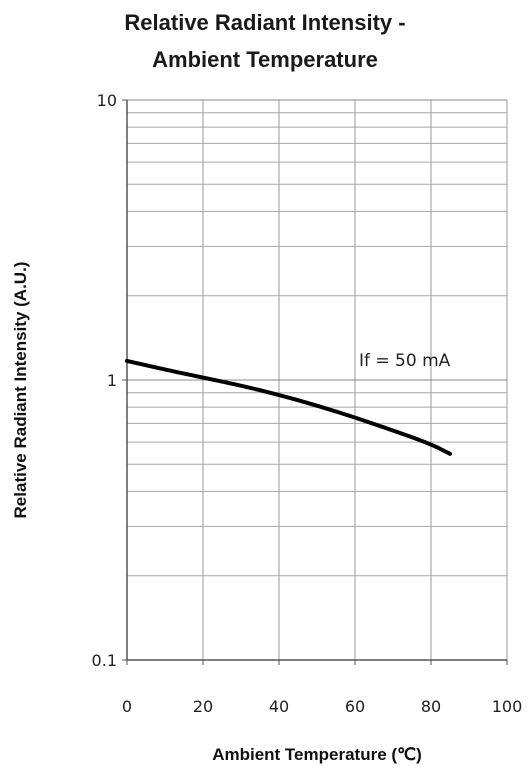 This screenshot has height=776, width=529. I want to click on x-tick-label: 20, so click(203, 706).